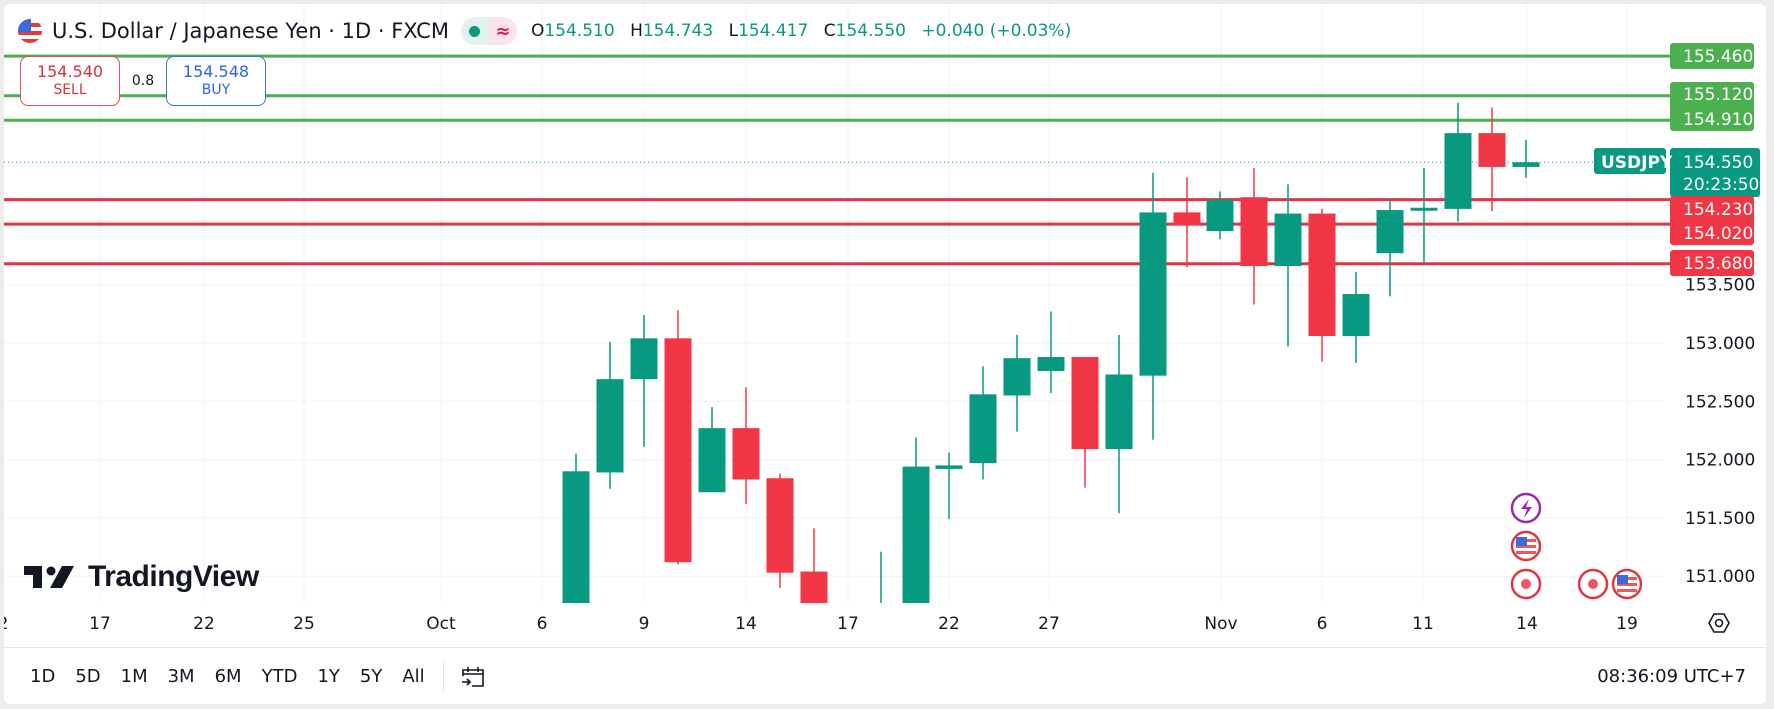 The width and height of the screenshot is (1774, 709). Describe the element at coordinates (1718, 120) in the screenshot. I see `resistance-label: 154.910` at that location.